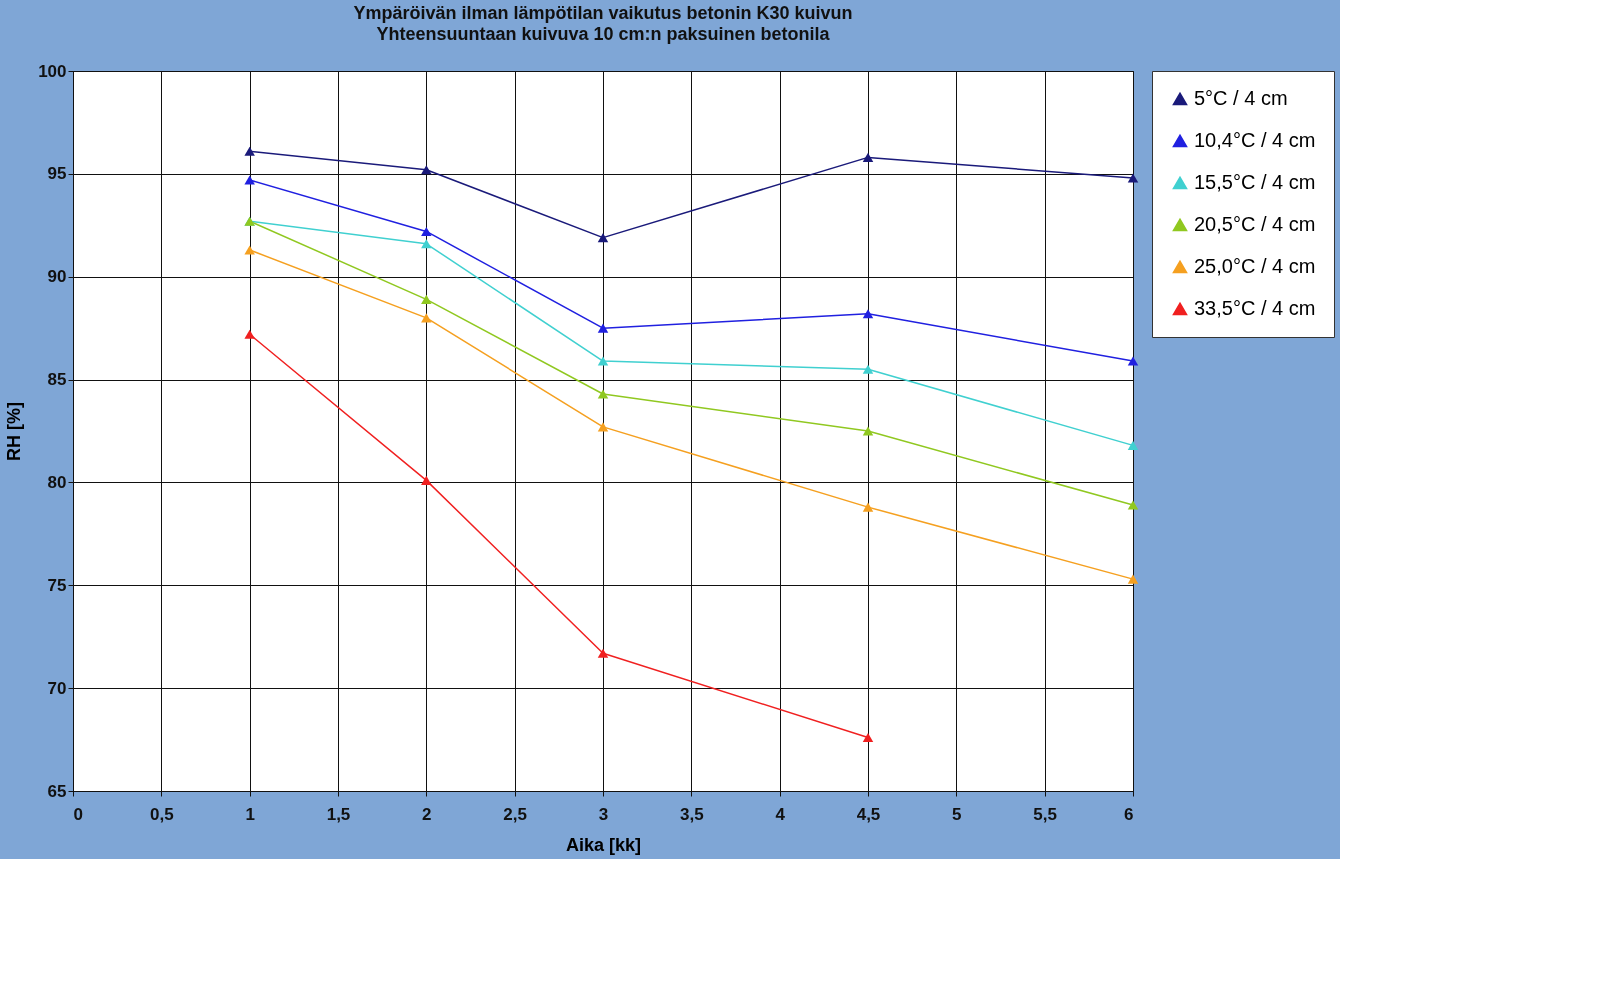 This screenshot has height=1000, width=1601. Describe the element at coordinates (603, 844) in the screenshot. I see `x-axis-title: Aika [kk]` at that location.